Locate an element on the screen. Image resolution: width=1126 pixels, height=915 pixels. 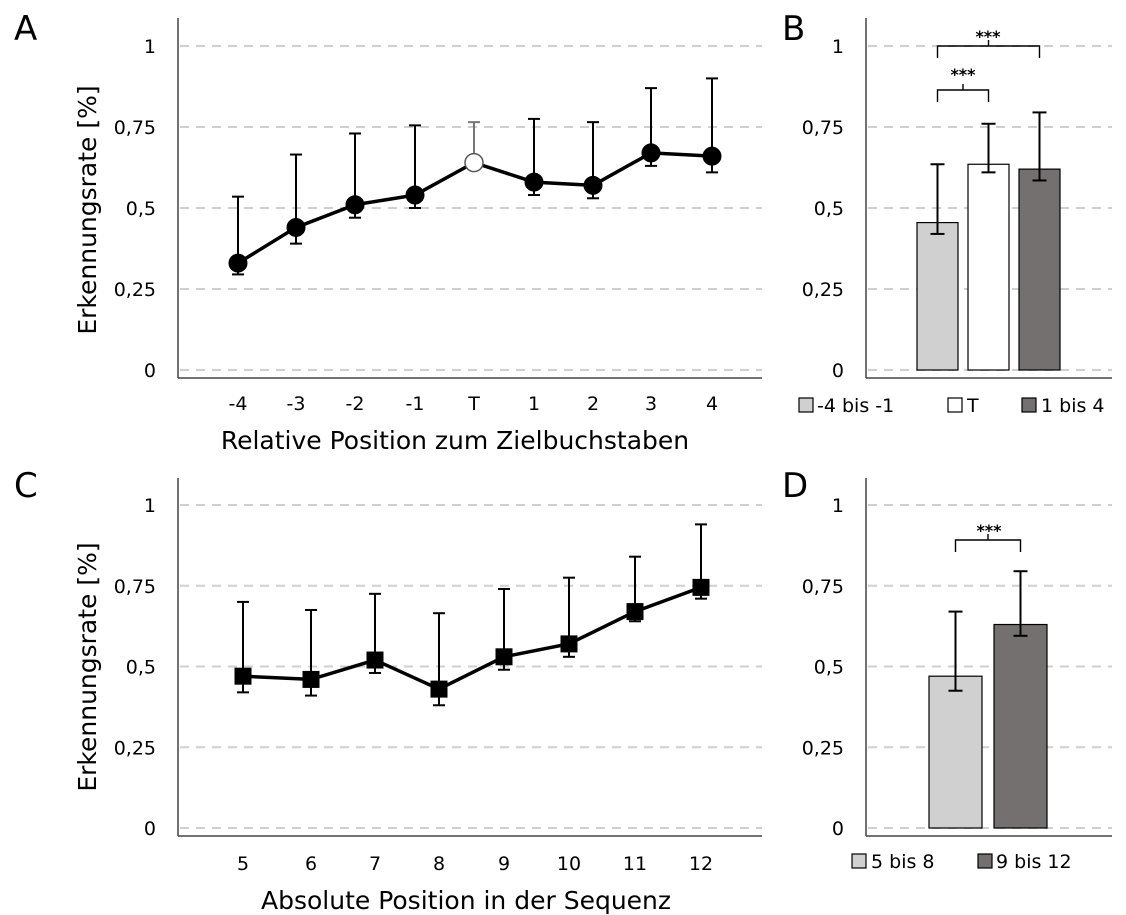
chart-panel-d: D 0 0,25 0,5 0,75 1 *** 5 bis 8 9 bis 12 is located at coordinates (947, 669).